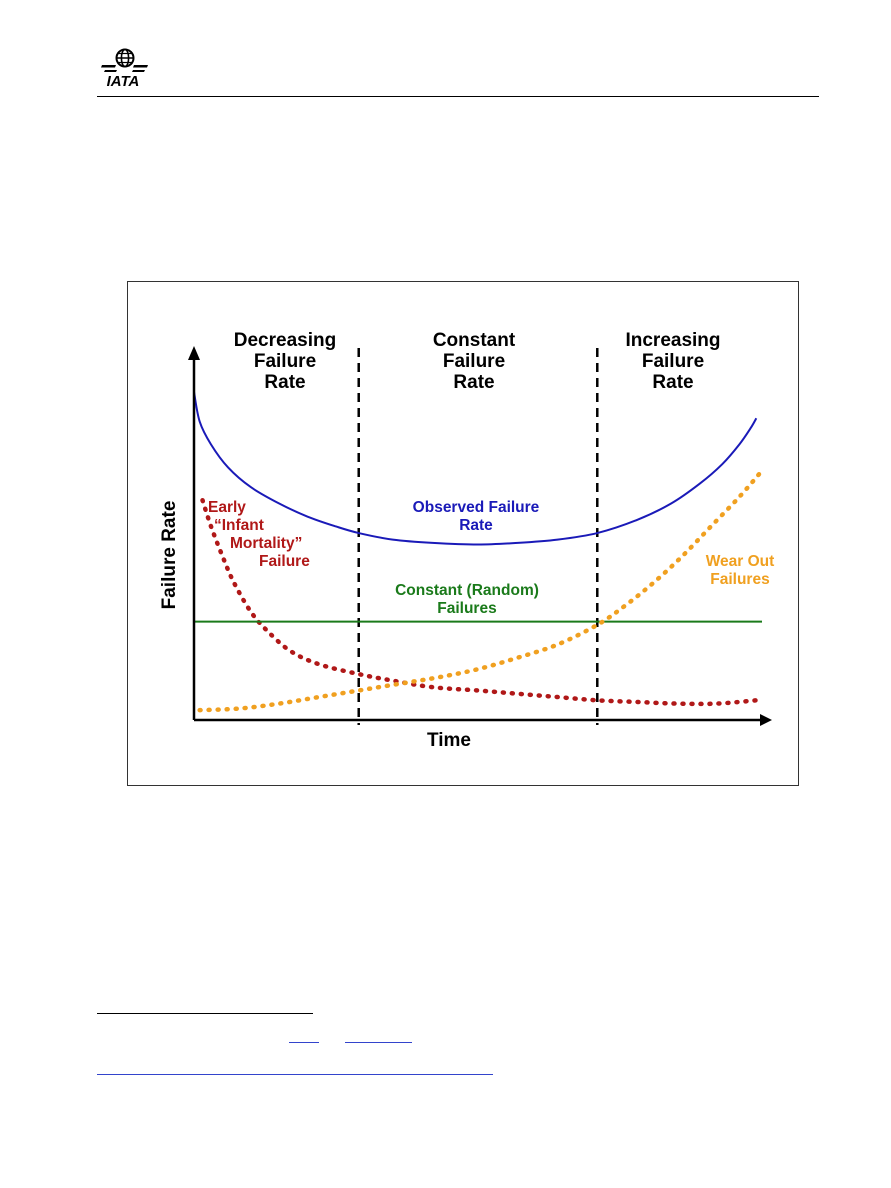  I want to click on infant-mortality-line, so click(479, 602).